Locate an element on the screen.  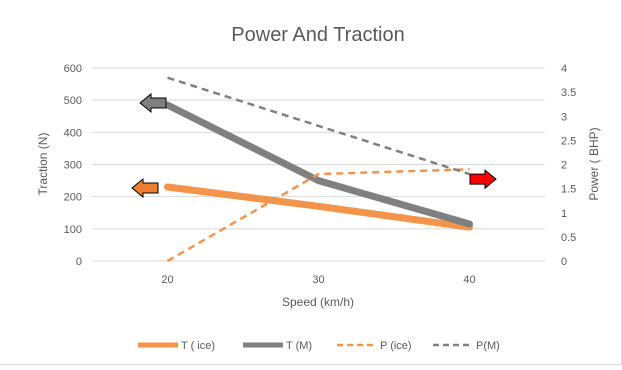
right-tick-label: 3.5 is located at coordinates (568, 93).